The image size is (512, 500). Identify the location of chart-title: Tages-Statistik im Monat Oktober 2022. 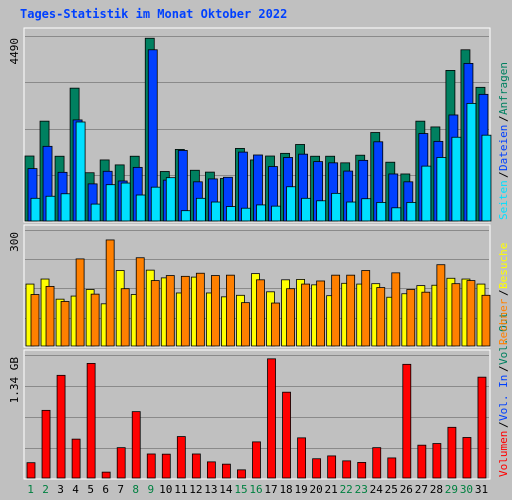
(153, 14).